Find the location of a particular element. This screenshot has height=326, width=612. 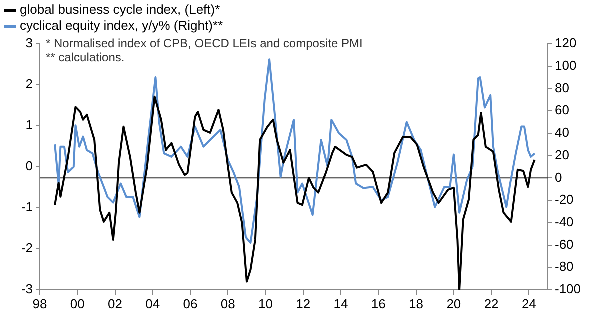

legend-label: global business cycle index, (Left)* is located at coordinates (120, 10).